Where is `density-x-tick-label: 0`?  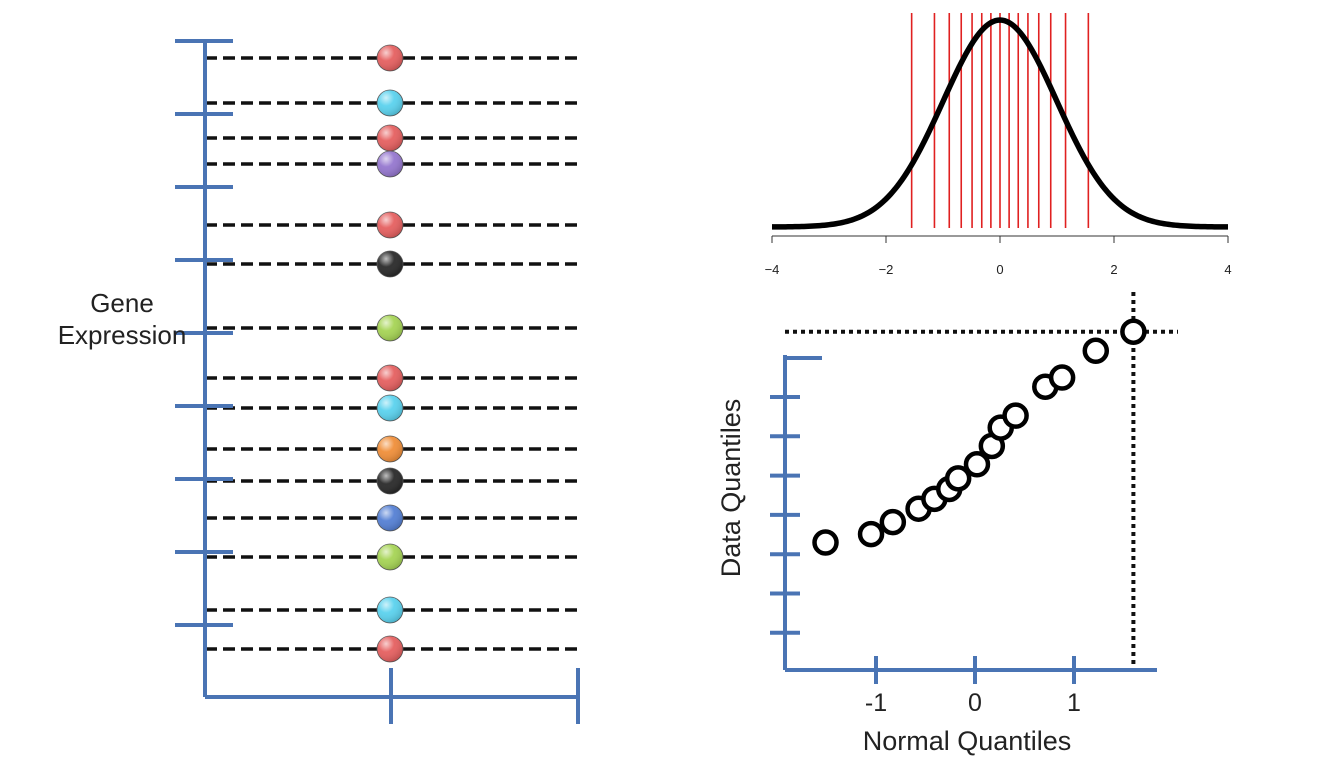 density-x-tick-label: 0 is located at coordinates (999, 269).